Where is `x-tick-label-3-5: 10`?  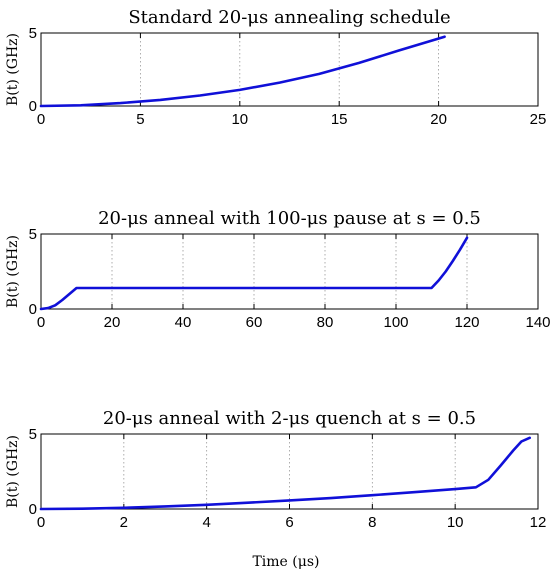 x-tick-label-3-5: 10 is located at coordinates (455, 522).